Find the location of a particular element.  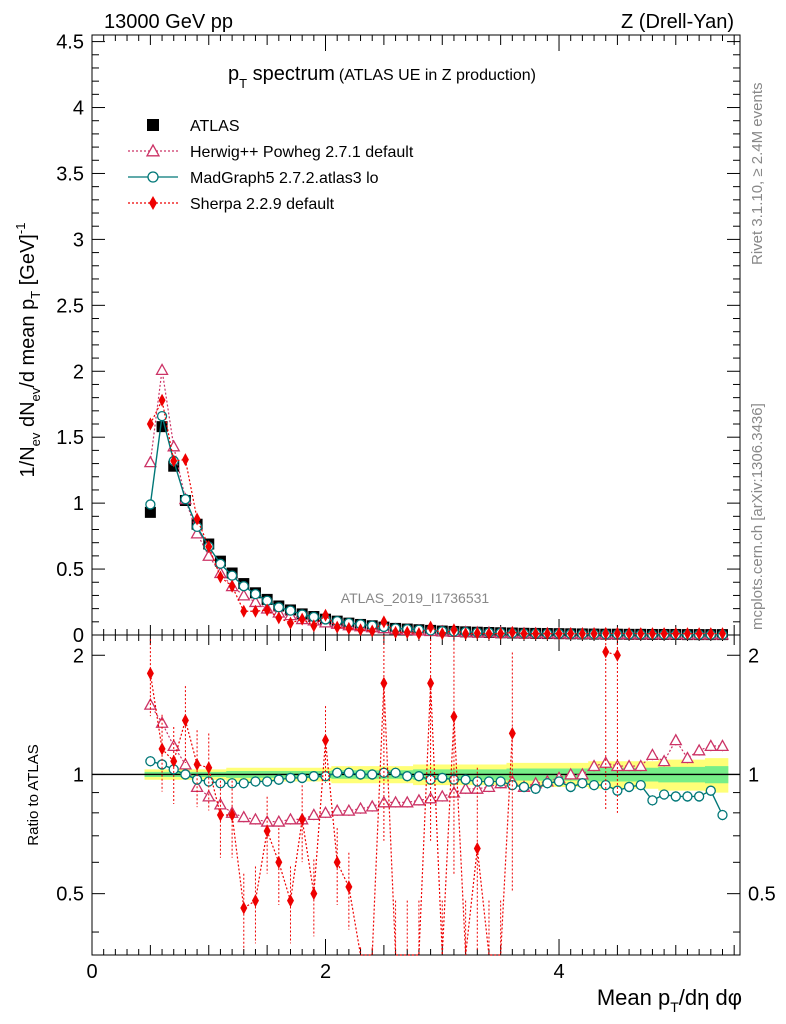

y-tick-label: 3 is located at coordinates (78, 240).